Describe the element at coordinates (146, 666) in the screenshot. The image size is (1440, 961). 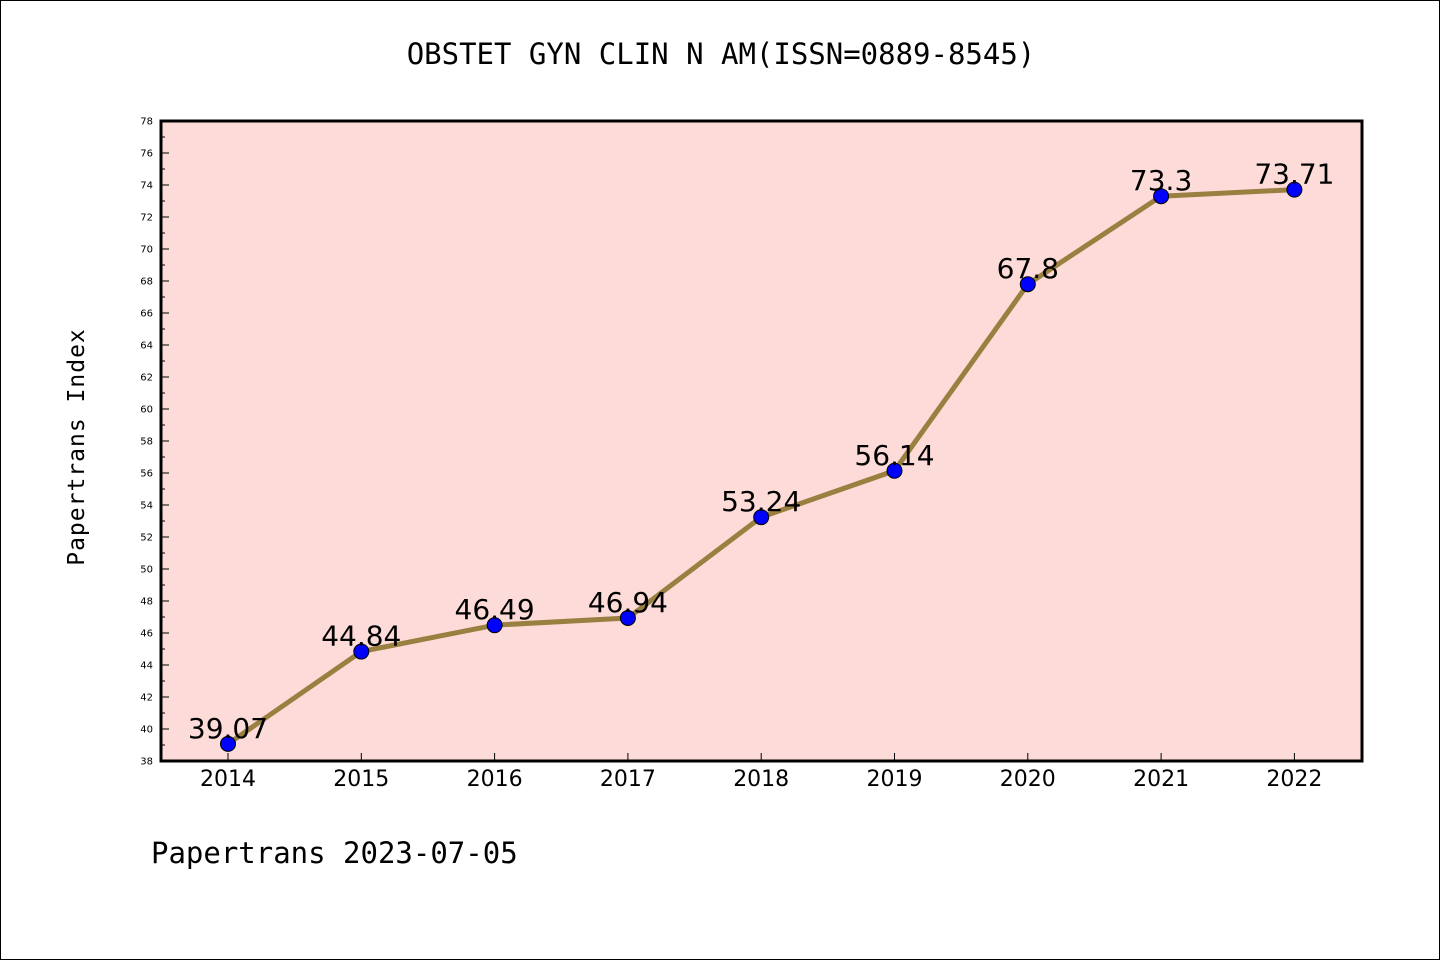
I see `y-tick-label: 44` at that location.